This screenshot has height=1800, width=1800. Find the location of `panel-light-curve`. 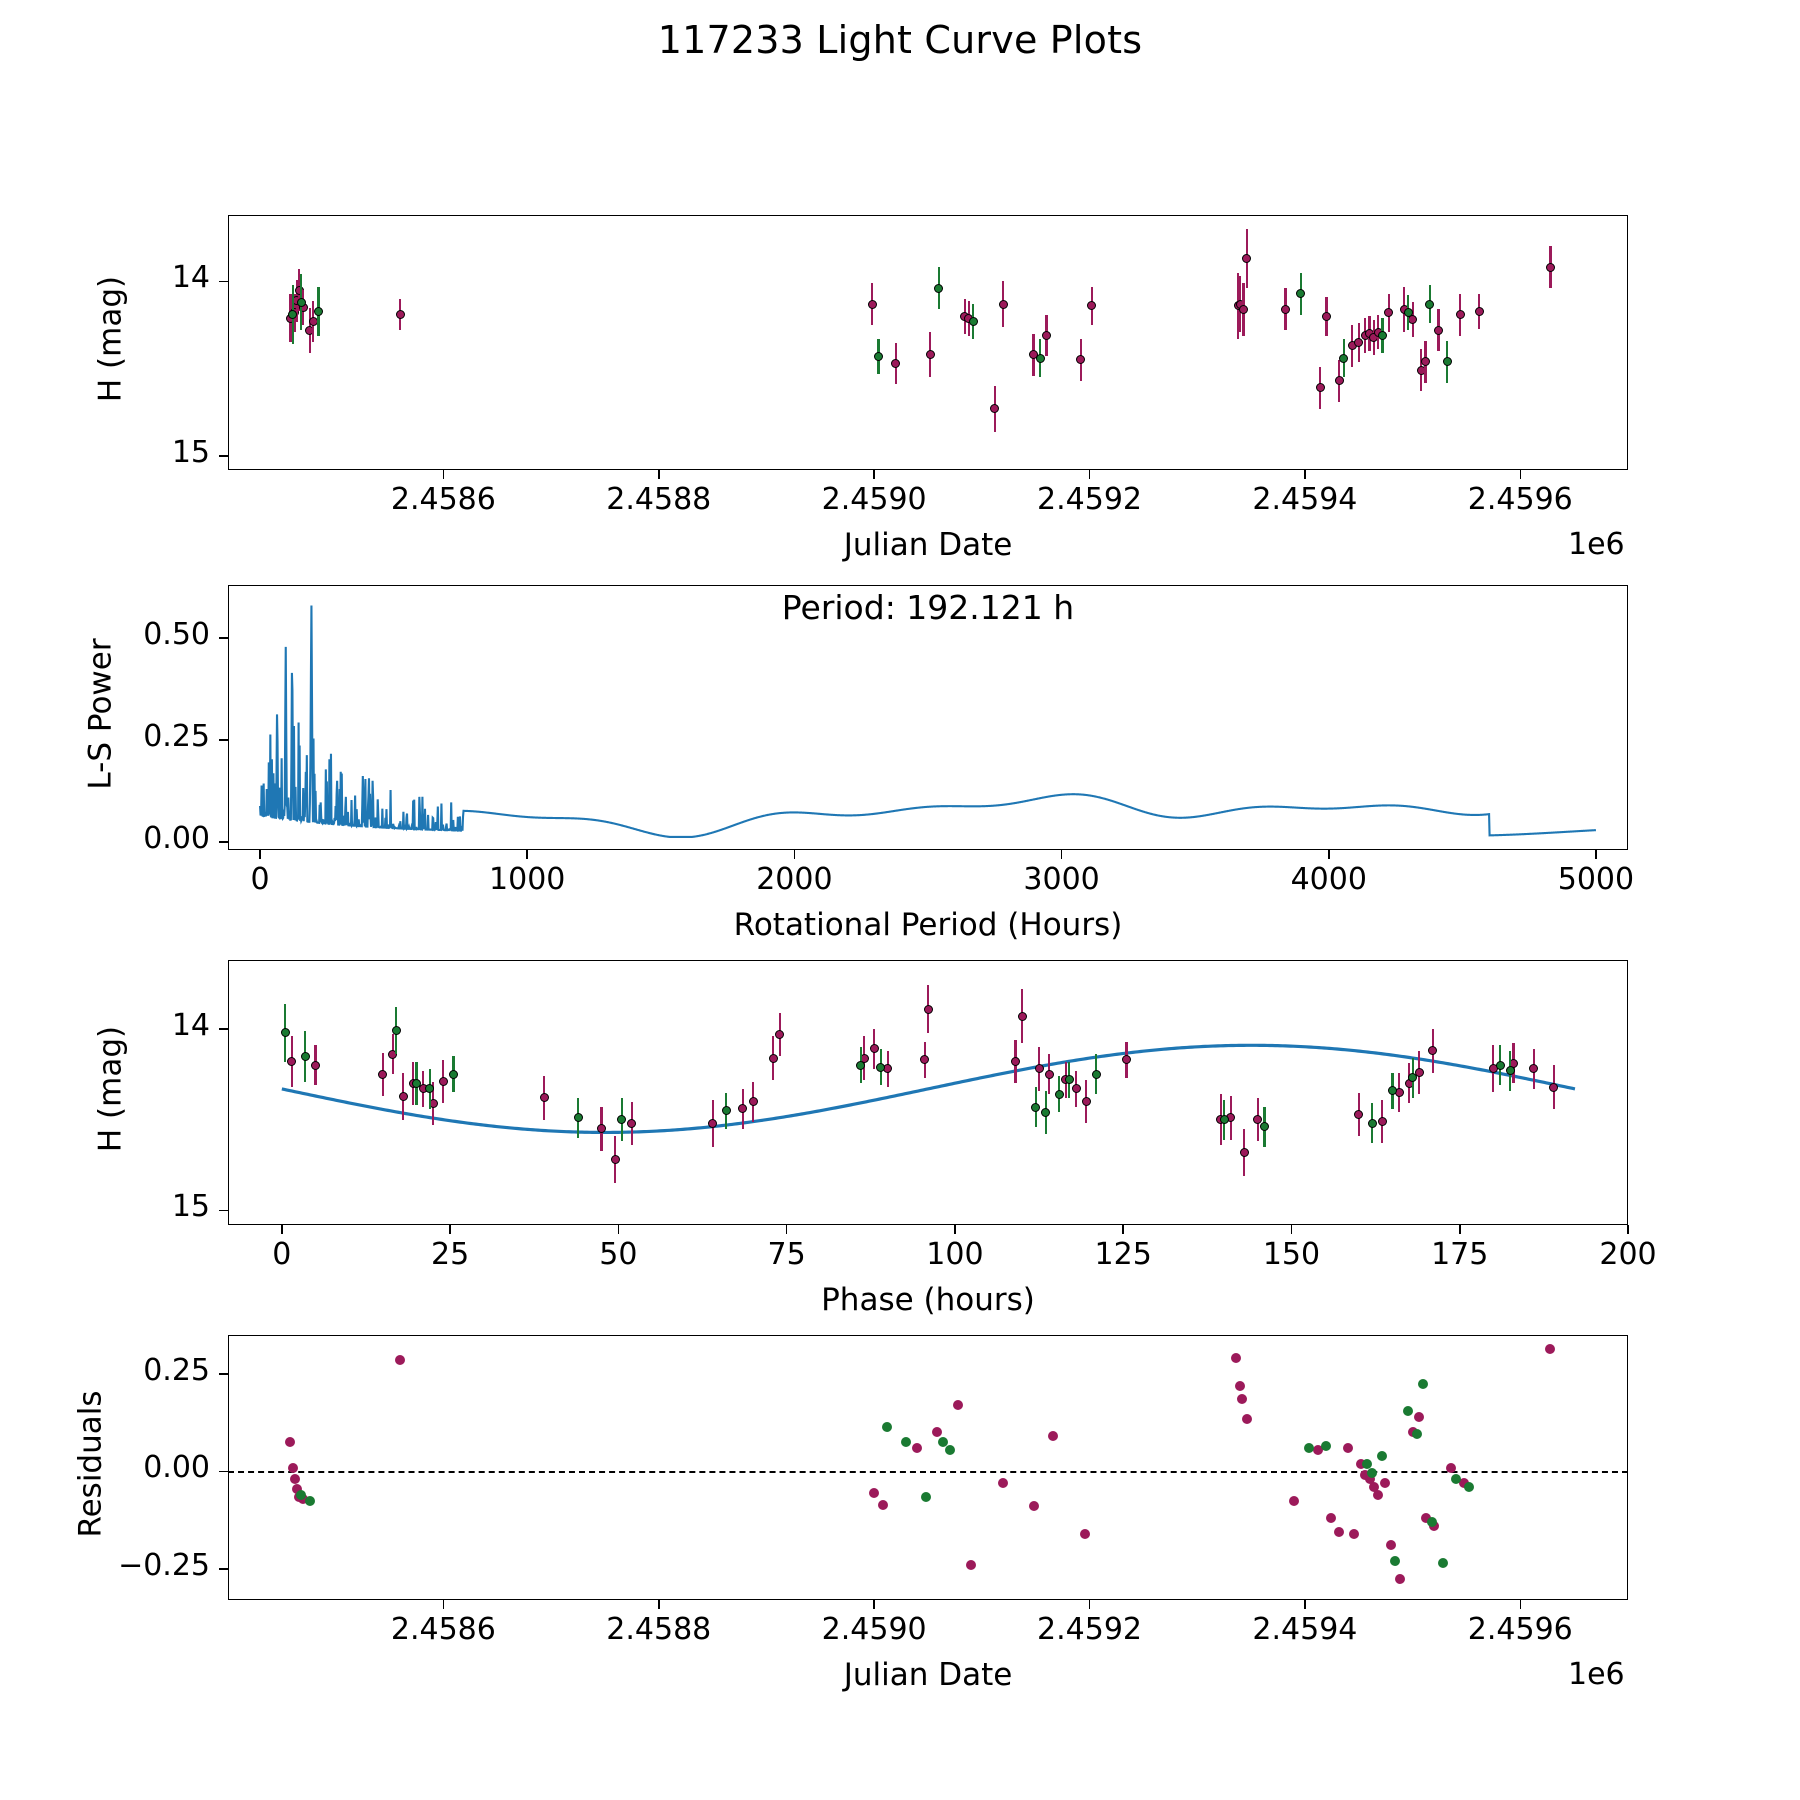

panel-light-curve is located at coordinates (928, 342).